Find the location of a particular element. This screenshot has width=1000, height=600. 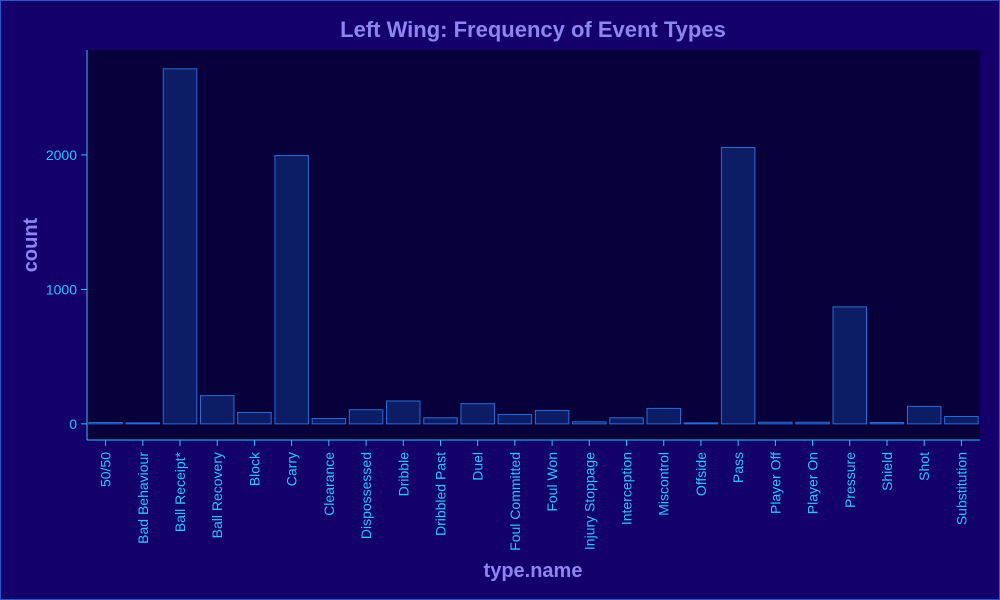

x-tick-label: Interception is located at coordinates (627, 488).